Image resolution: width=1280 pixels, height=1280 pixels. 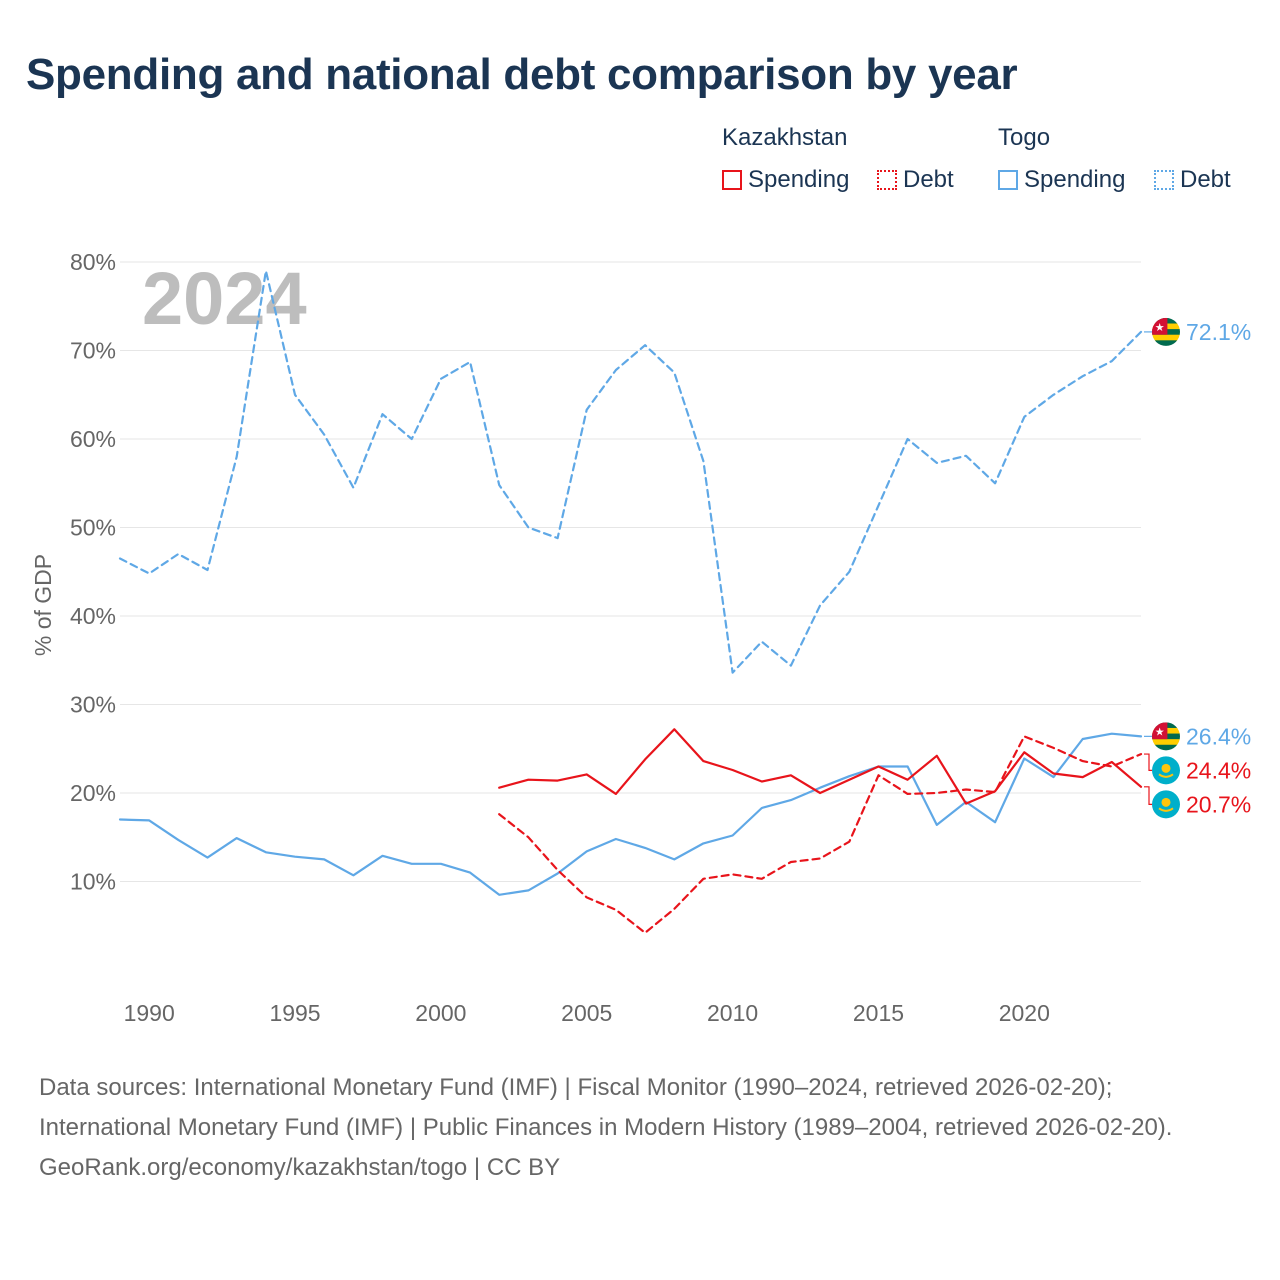 I want to click on series-line-togo-spending, so click(x=630, y=814).